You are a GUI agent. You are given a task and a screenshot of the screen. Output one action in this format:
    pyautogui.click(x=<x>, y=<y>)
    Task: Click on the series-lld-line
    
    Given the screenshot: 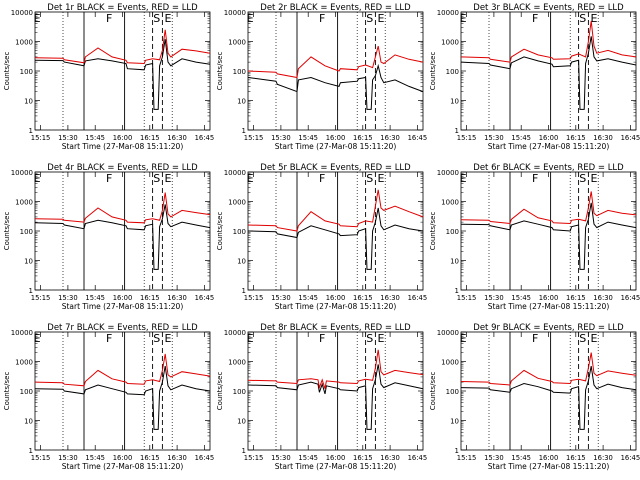 What is the action you would take?
    pyautogui.click(x=122, y=208)
    